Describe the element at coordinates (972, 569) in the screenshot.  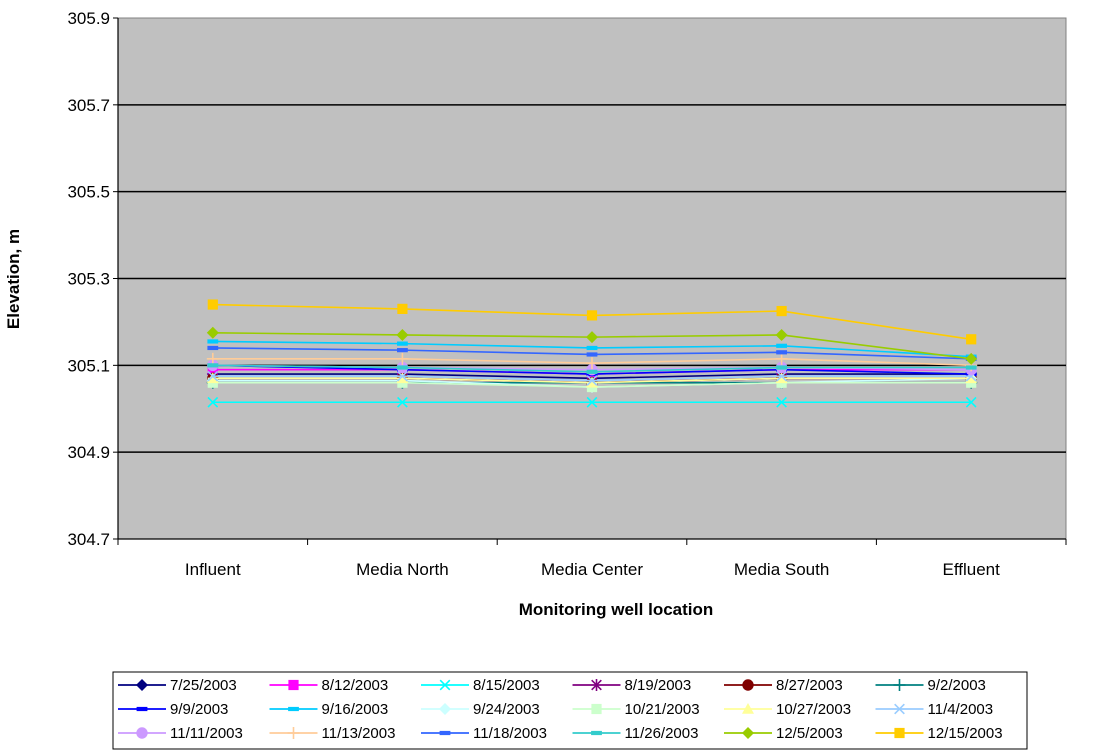
I see `x-tick-label: Effluent` at that location.